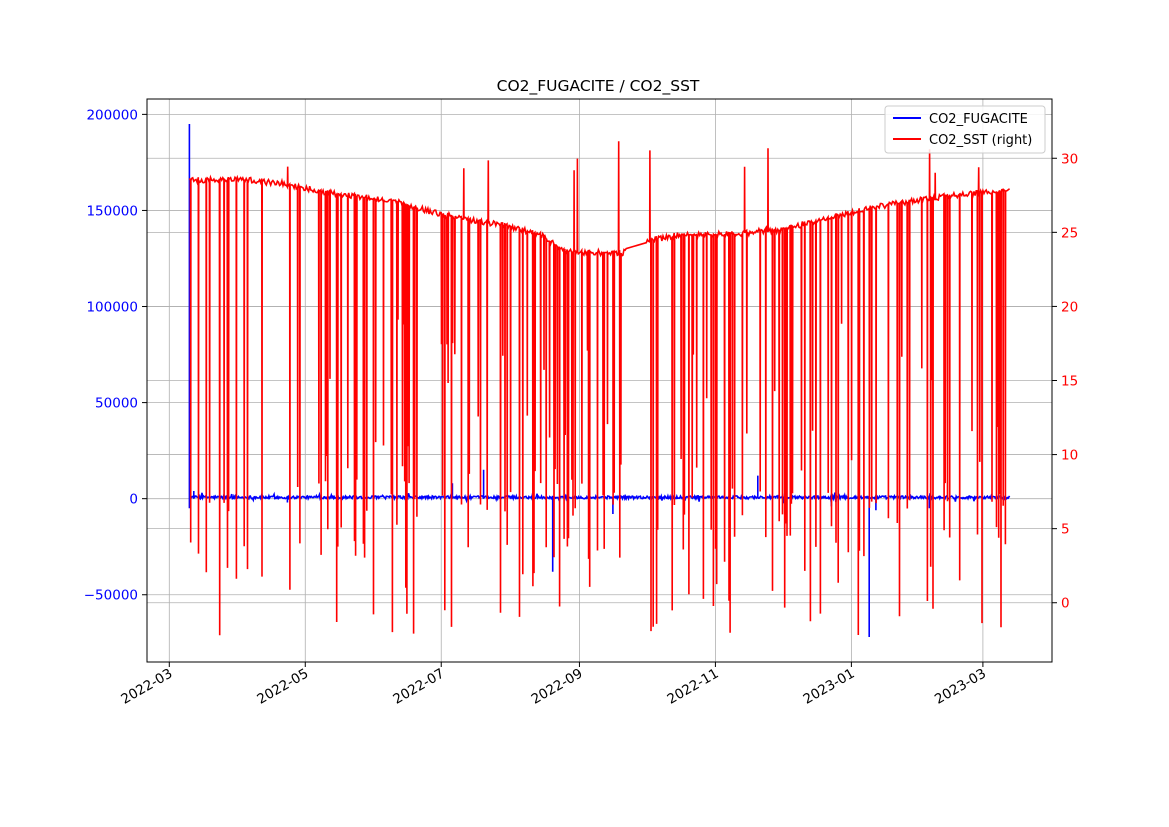 Image resolution: width=1169 pixels, height=827 pixels. Describe the element at coordinates (693, 687) in the screenshot. I see `x-tick-label-4: 2022-11` at that location.